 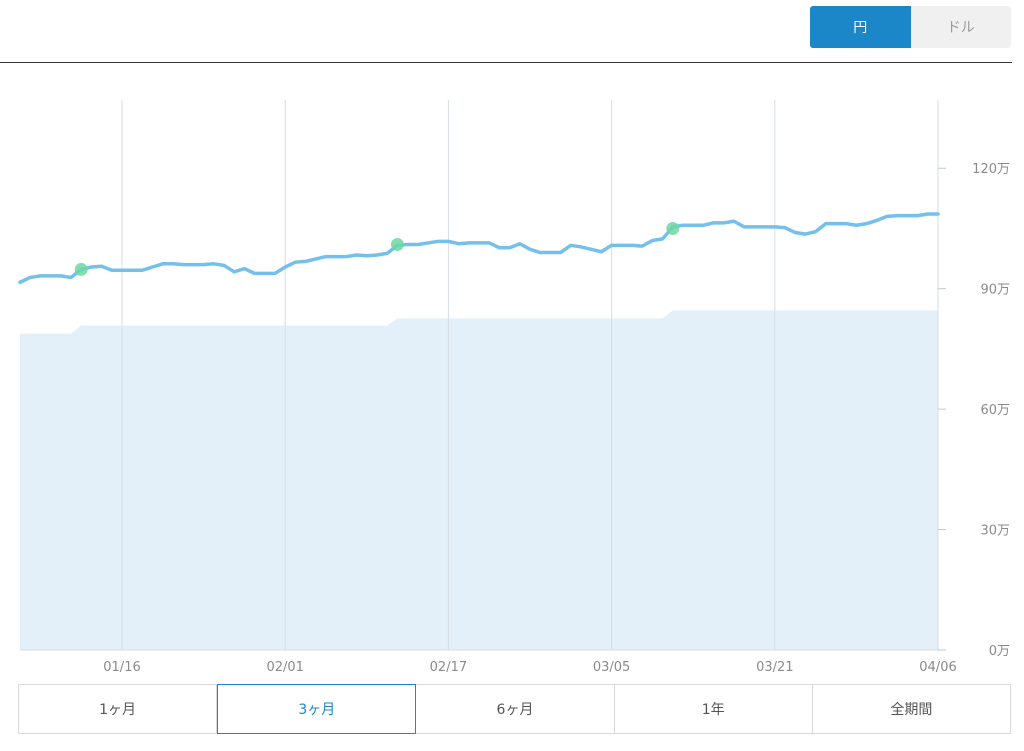 I want to click on tab-all-time: 全期間, so click(x=911, y=710).